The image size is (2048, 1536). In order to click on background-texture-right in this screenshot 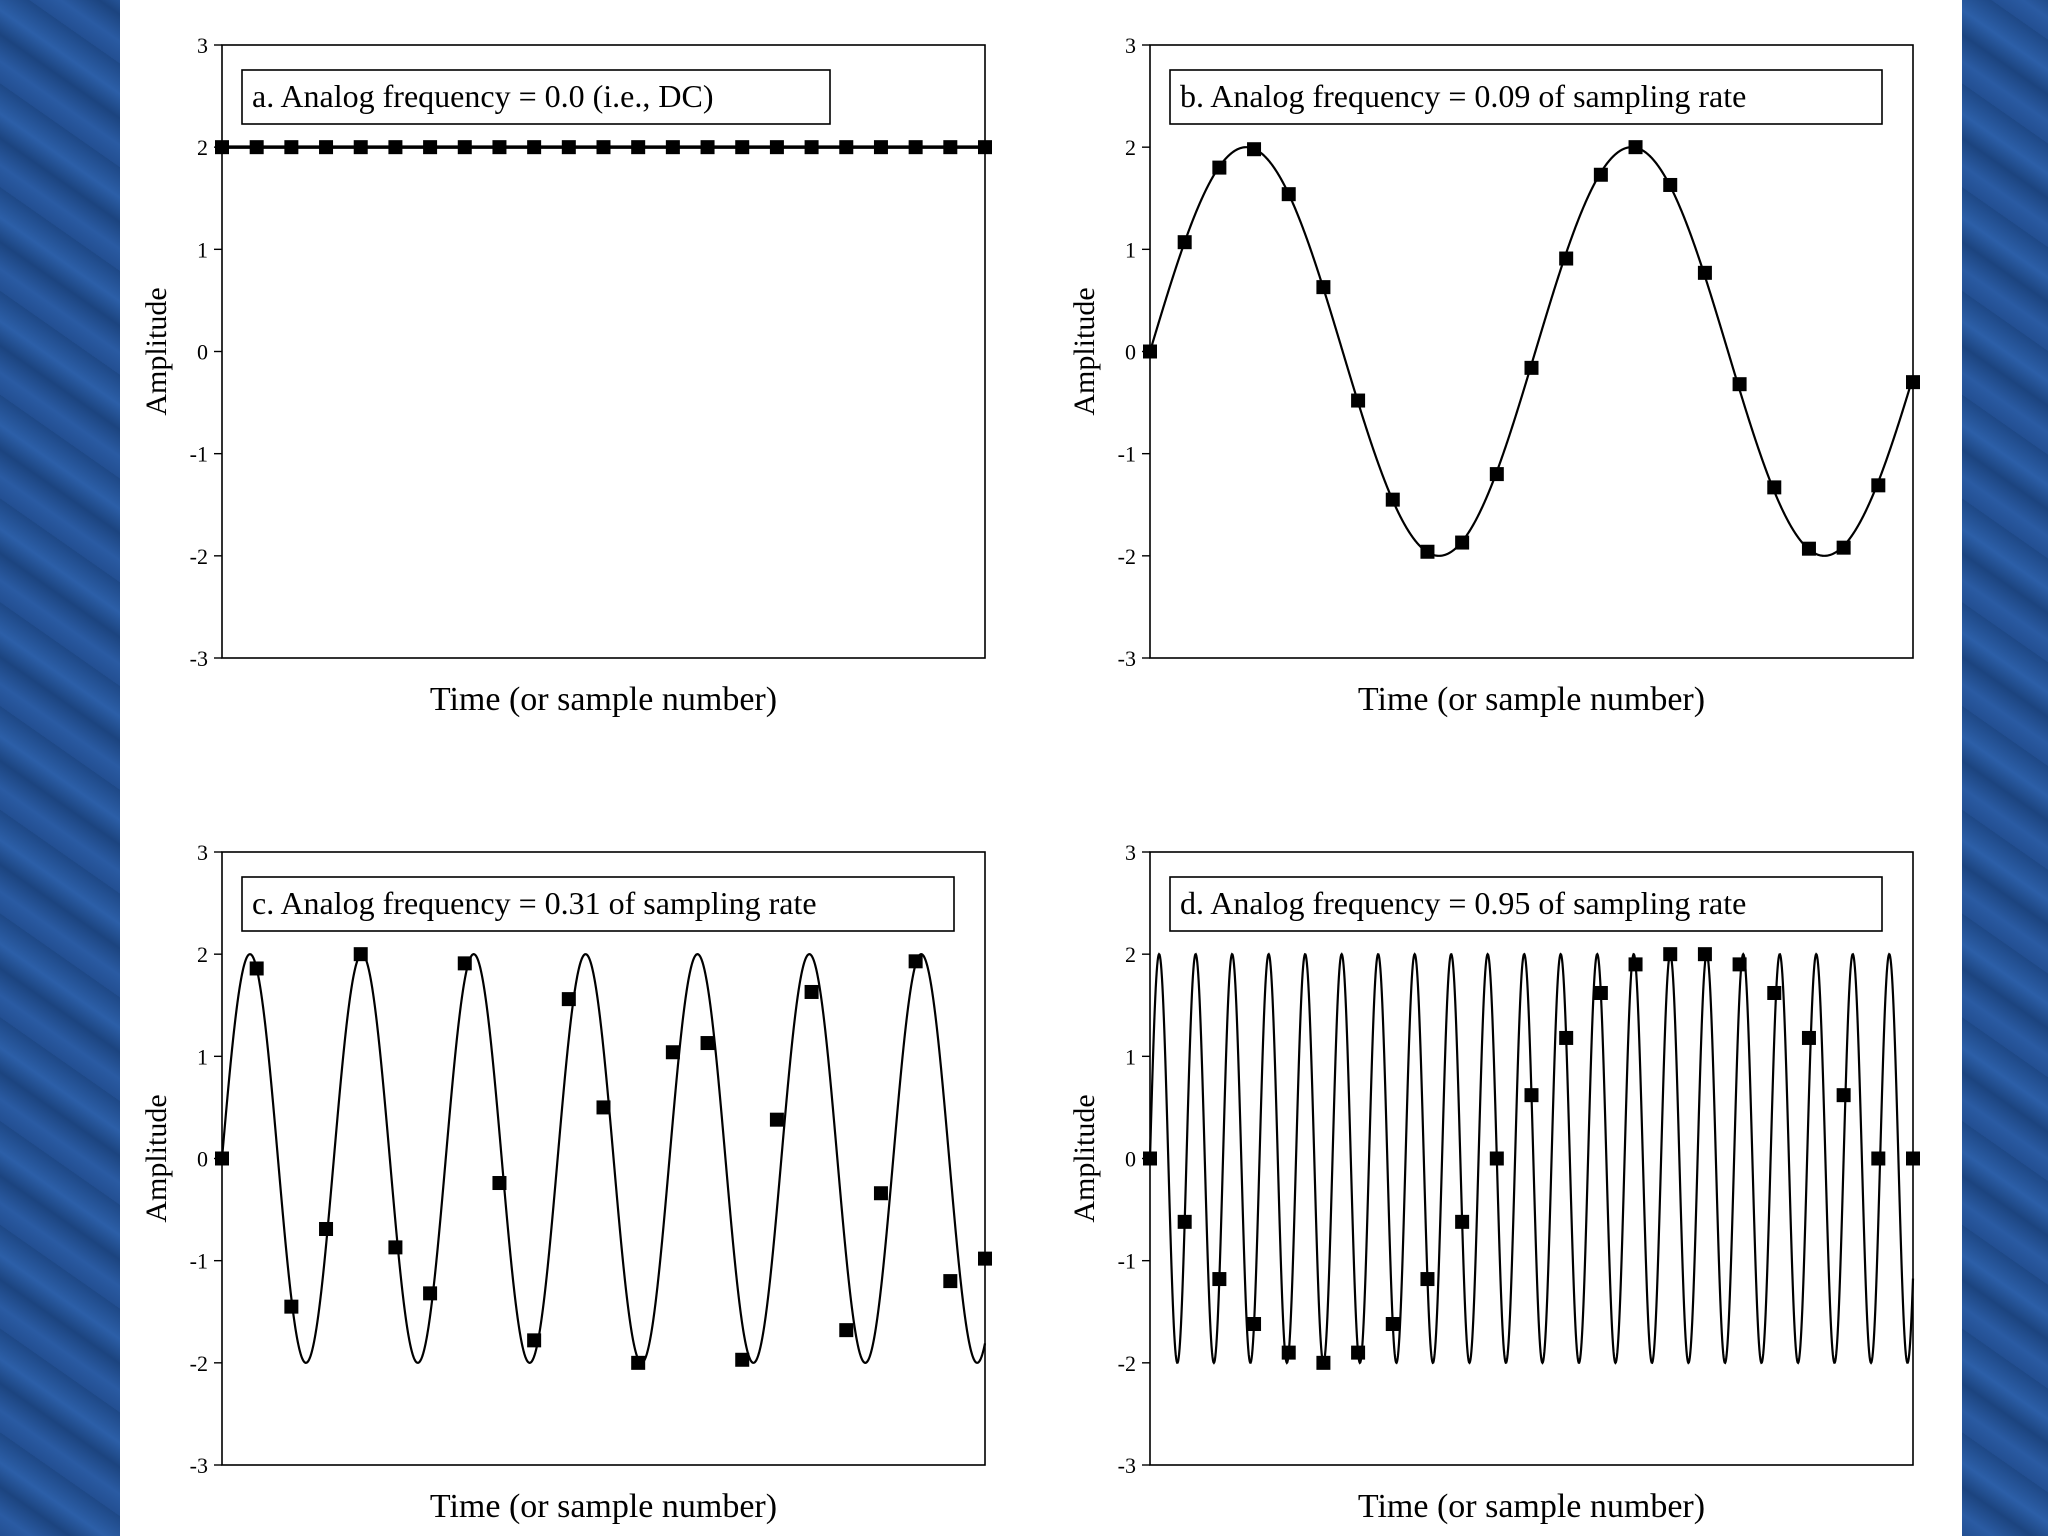, I will do `click(2005, 768)`.